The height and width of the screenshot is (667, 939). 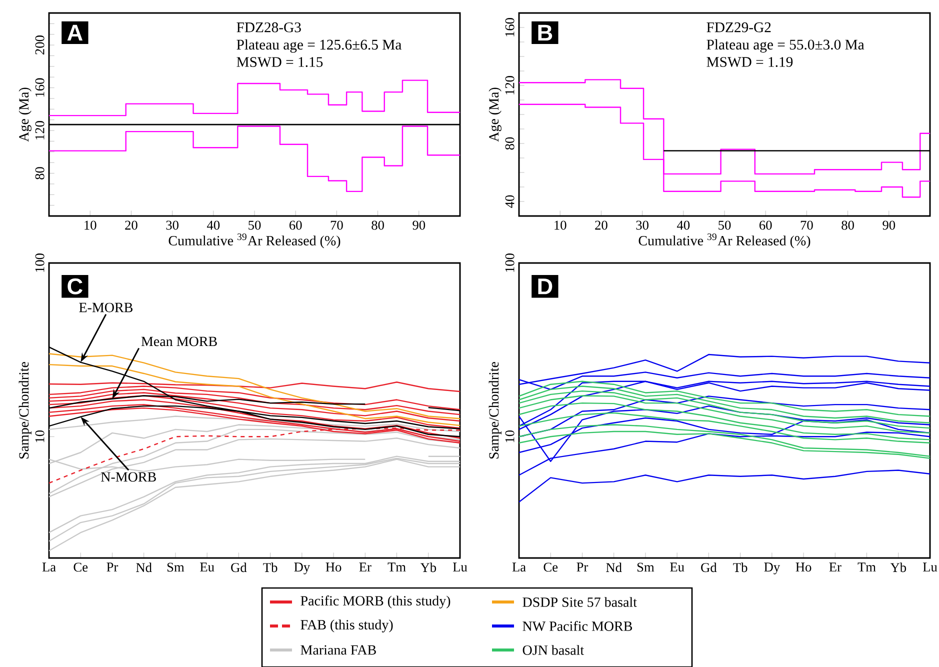 I want to click on annotation: MSWD = 1.15, so click(x=279, y=62).